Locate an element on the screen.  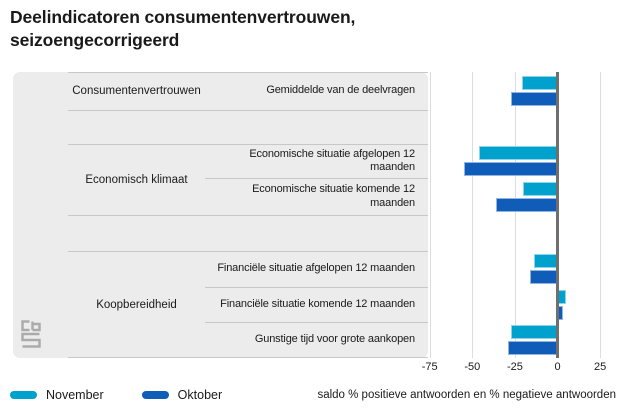
row-label-text: Economische situatie komende 12 maanden is located at coordinates (333, 196).